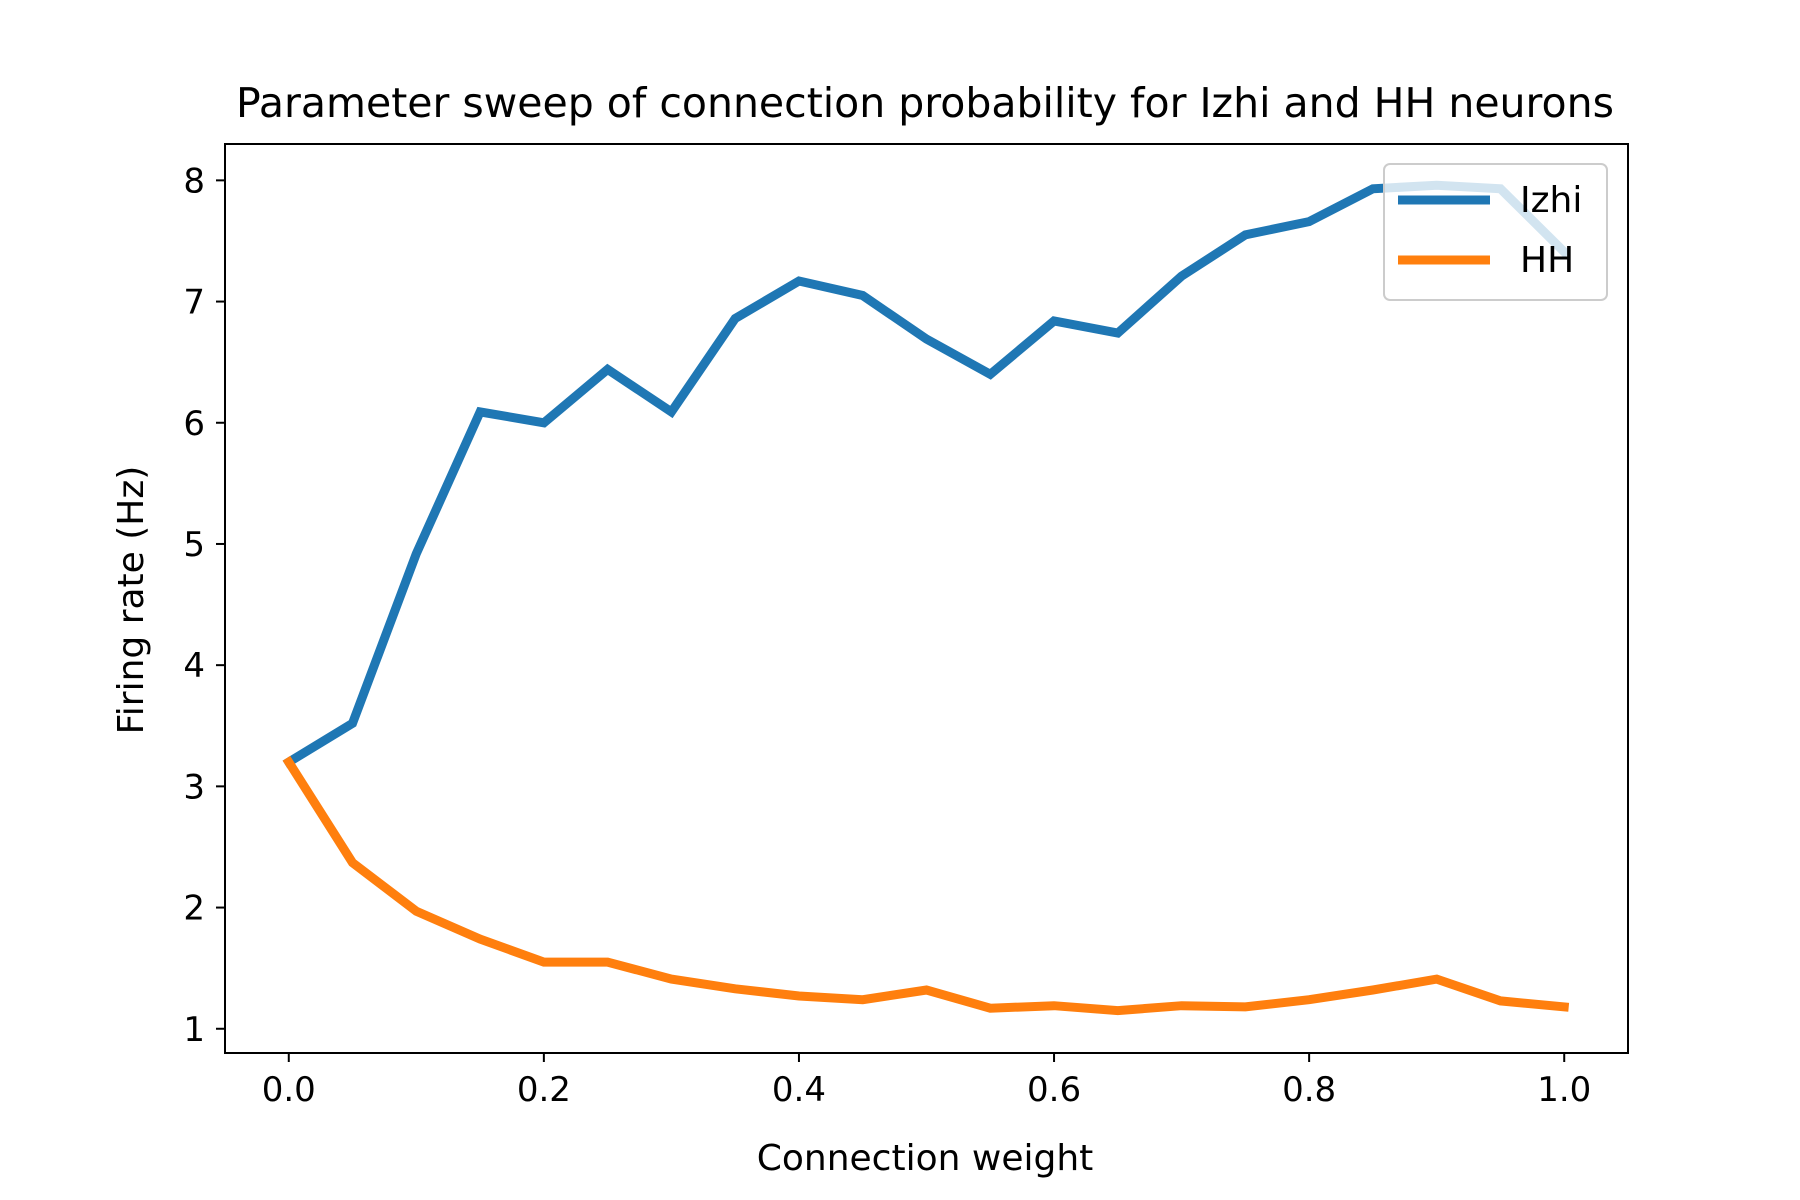 The image size is (1800, 1200). I want to click on x-axis: 0.0 0.2 0.4 0.6 0.8 1.0, so click(926, 1081).